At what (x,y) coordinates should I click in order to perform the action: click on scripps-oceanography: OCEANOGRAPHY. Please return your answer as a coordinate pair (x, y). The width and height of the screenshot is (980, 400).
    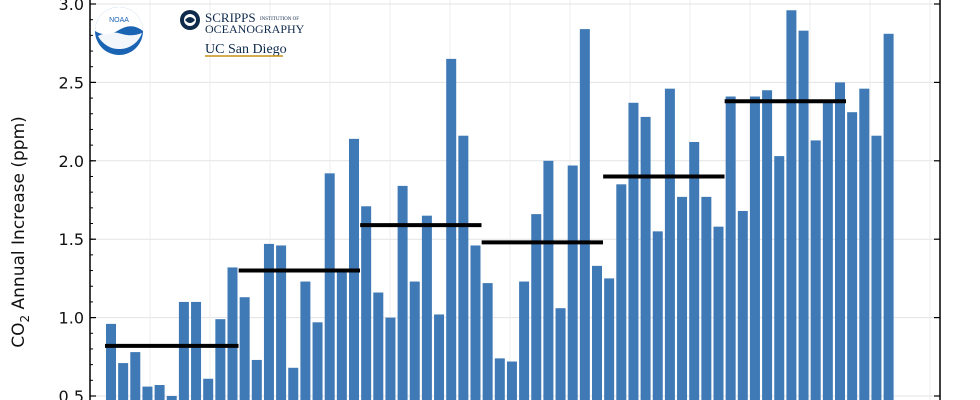
    Looking at the image, I should click on (255, 29).